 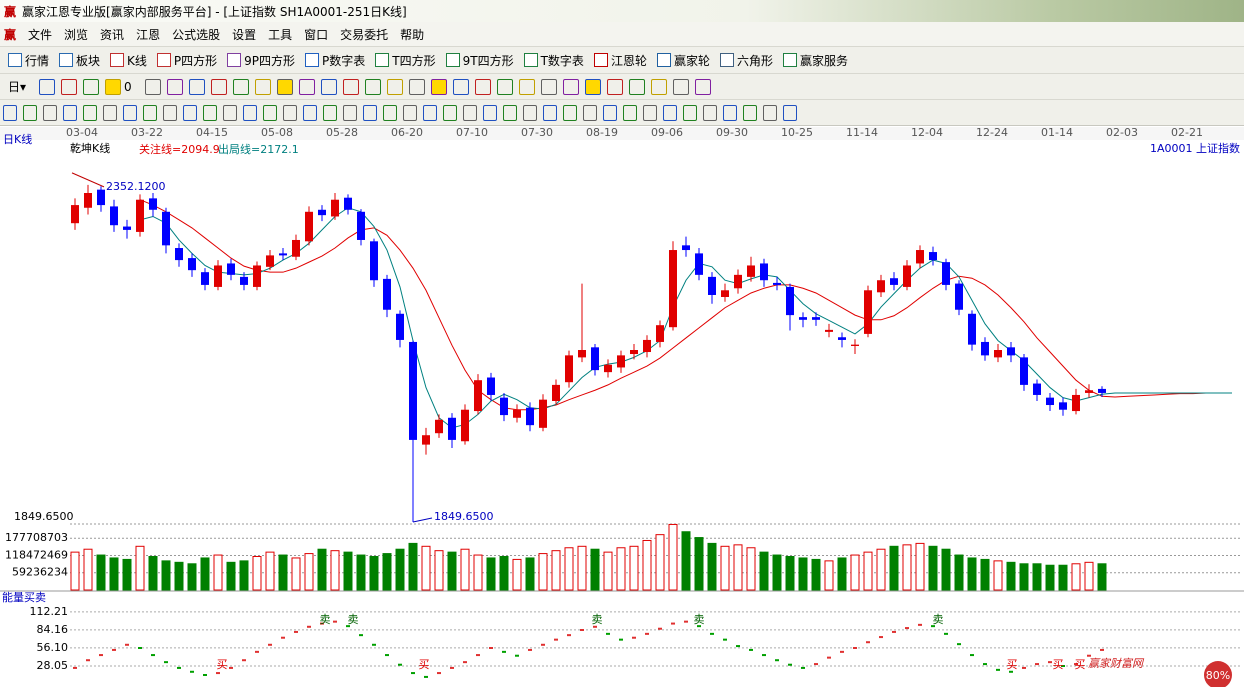 What do you see at coordinates (405, 60) in the screenshot?
I see `toolbar-button: T四方形` at bounding box center [405, 60].